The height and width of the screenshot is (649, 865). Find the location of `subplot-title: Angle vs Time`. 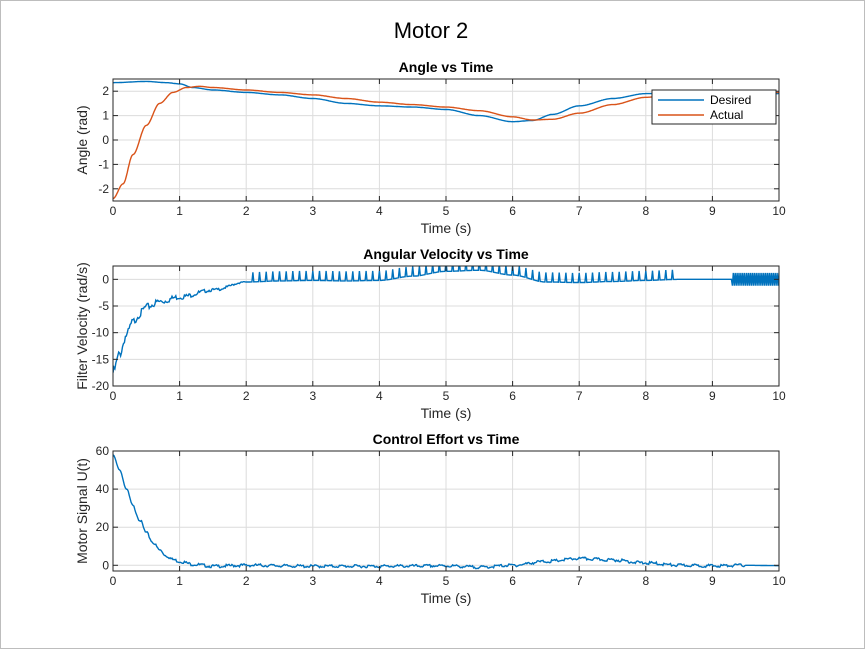

subplot-title: Angle vs Time is located at coordinates (446, 67).